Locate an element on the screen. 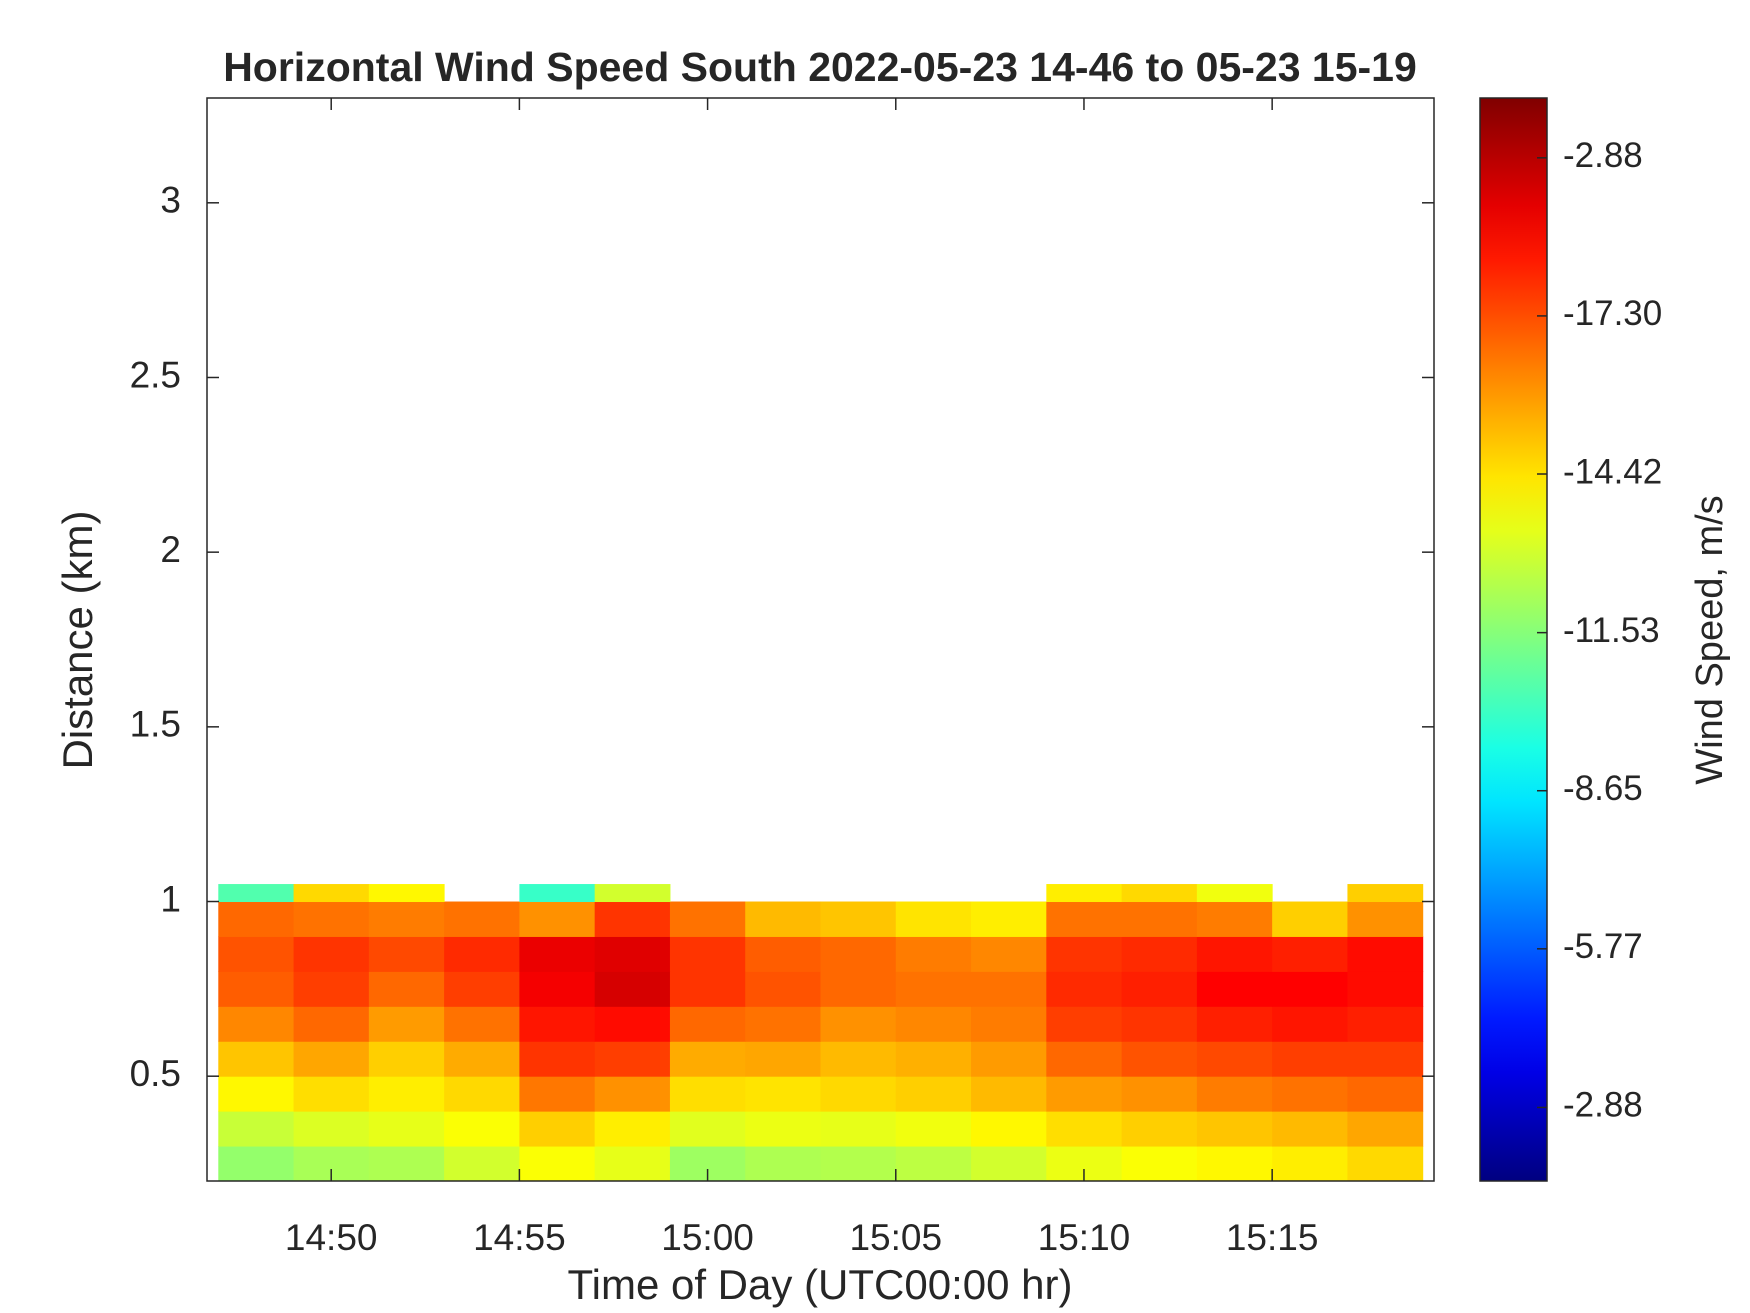 This screenshot has width=1750, height=1313. colorbar-tick-label: -8.65 is located at coordinates (1603, 788).